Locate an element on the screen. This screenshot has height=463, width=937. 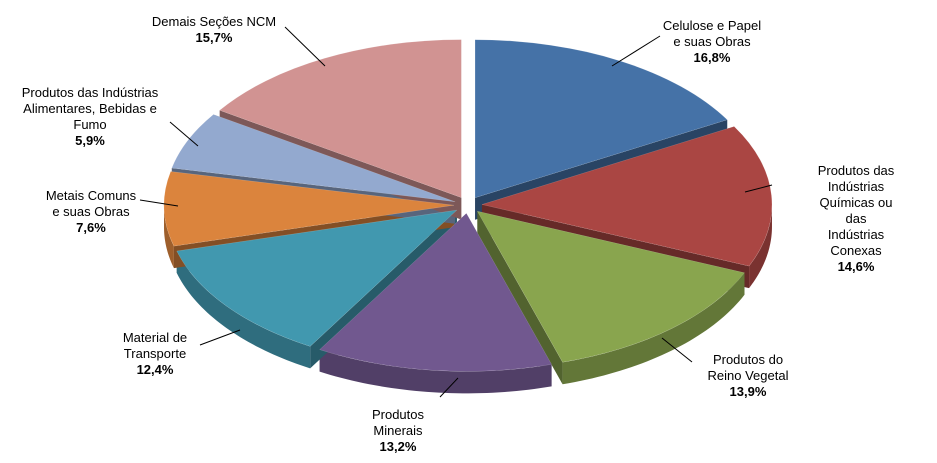
value-label: 14,6% is located at coordinates (856, 266).